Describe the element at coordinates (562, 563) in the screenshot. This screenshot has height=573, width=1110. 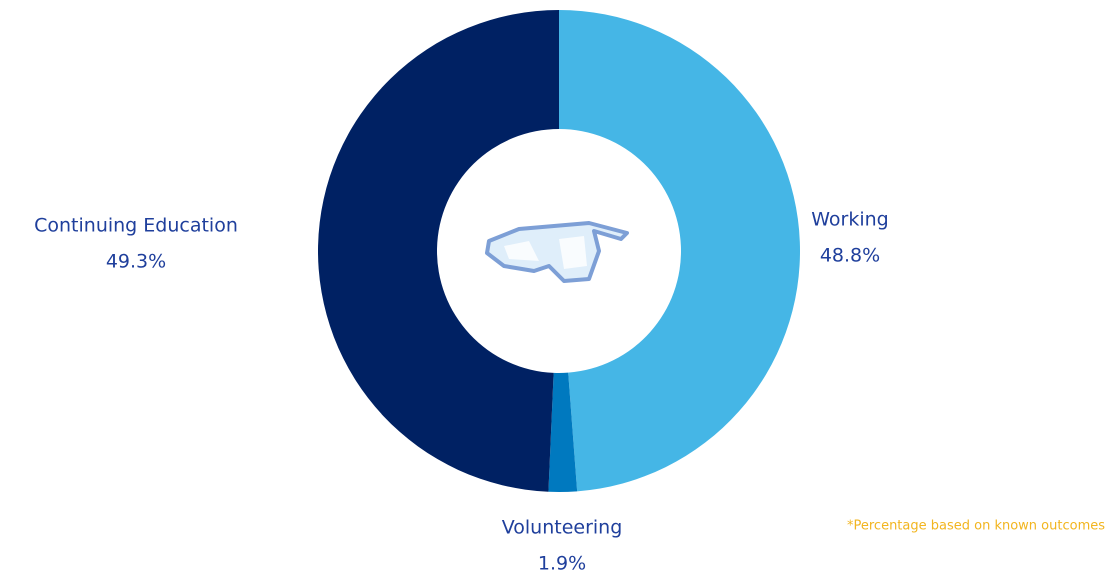
I see `value-label: 1.9%` at that location.